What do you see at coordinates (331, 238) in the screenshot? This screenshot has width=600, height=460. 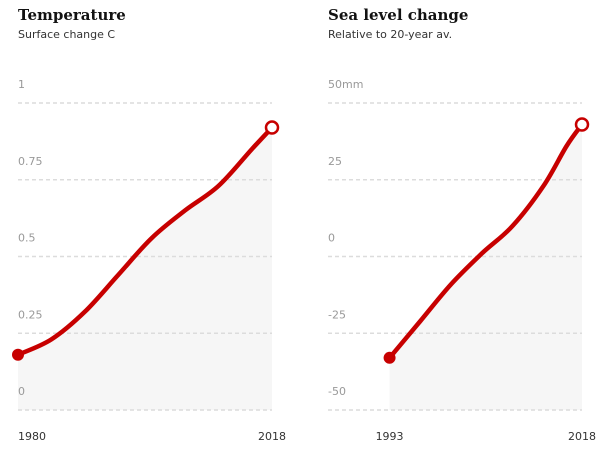 I see `sea-level-y-tick-label: 0` at bounding box center [331, 238].